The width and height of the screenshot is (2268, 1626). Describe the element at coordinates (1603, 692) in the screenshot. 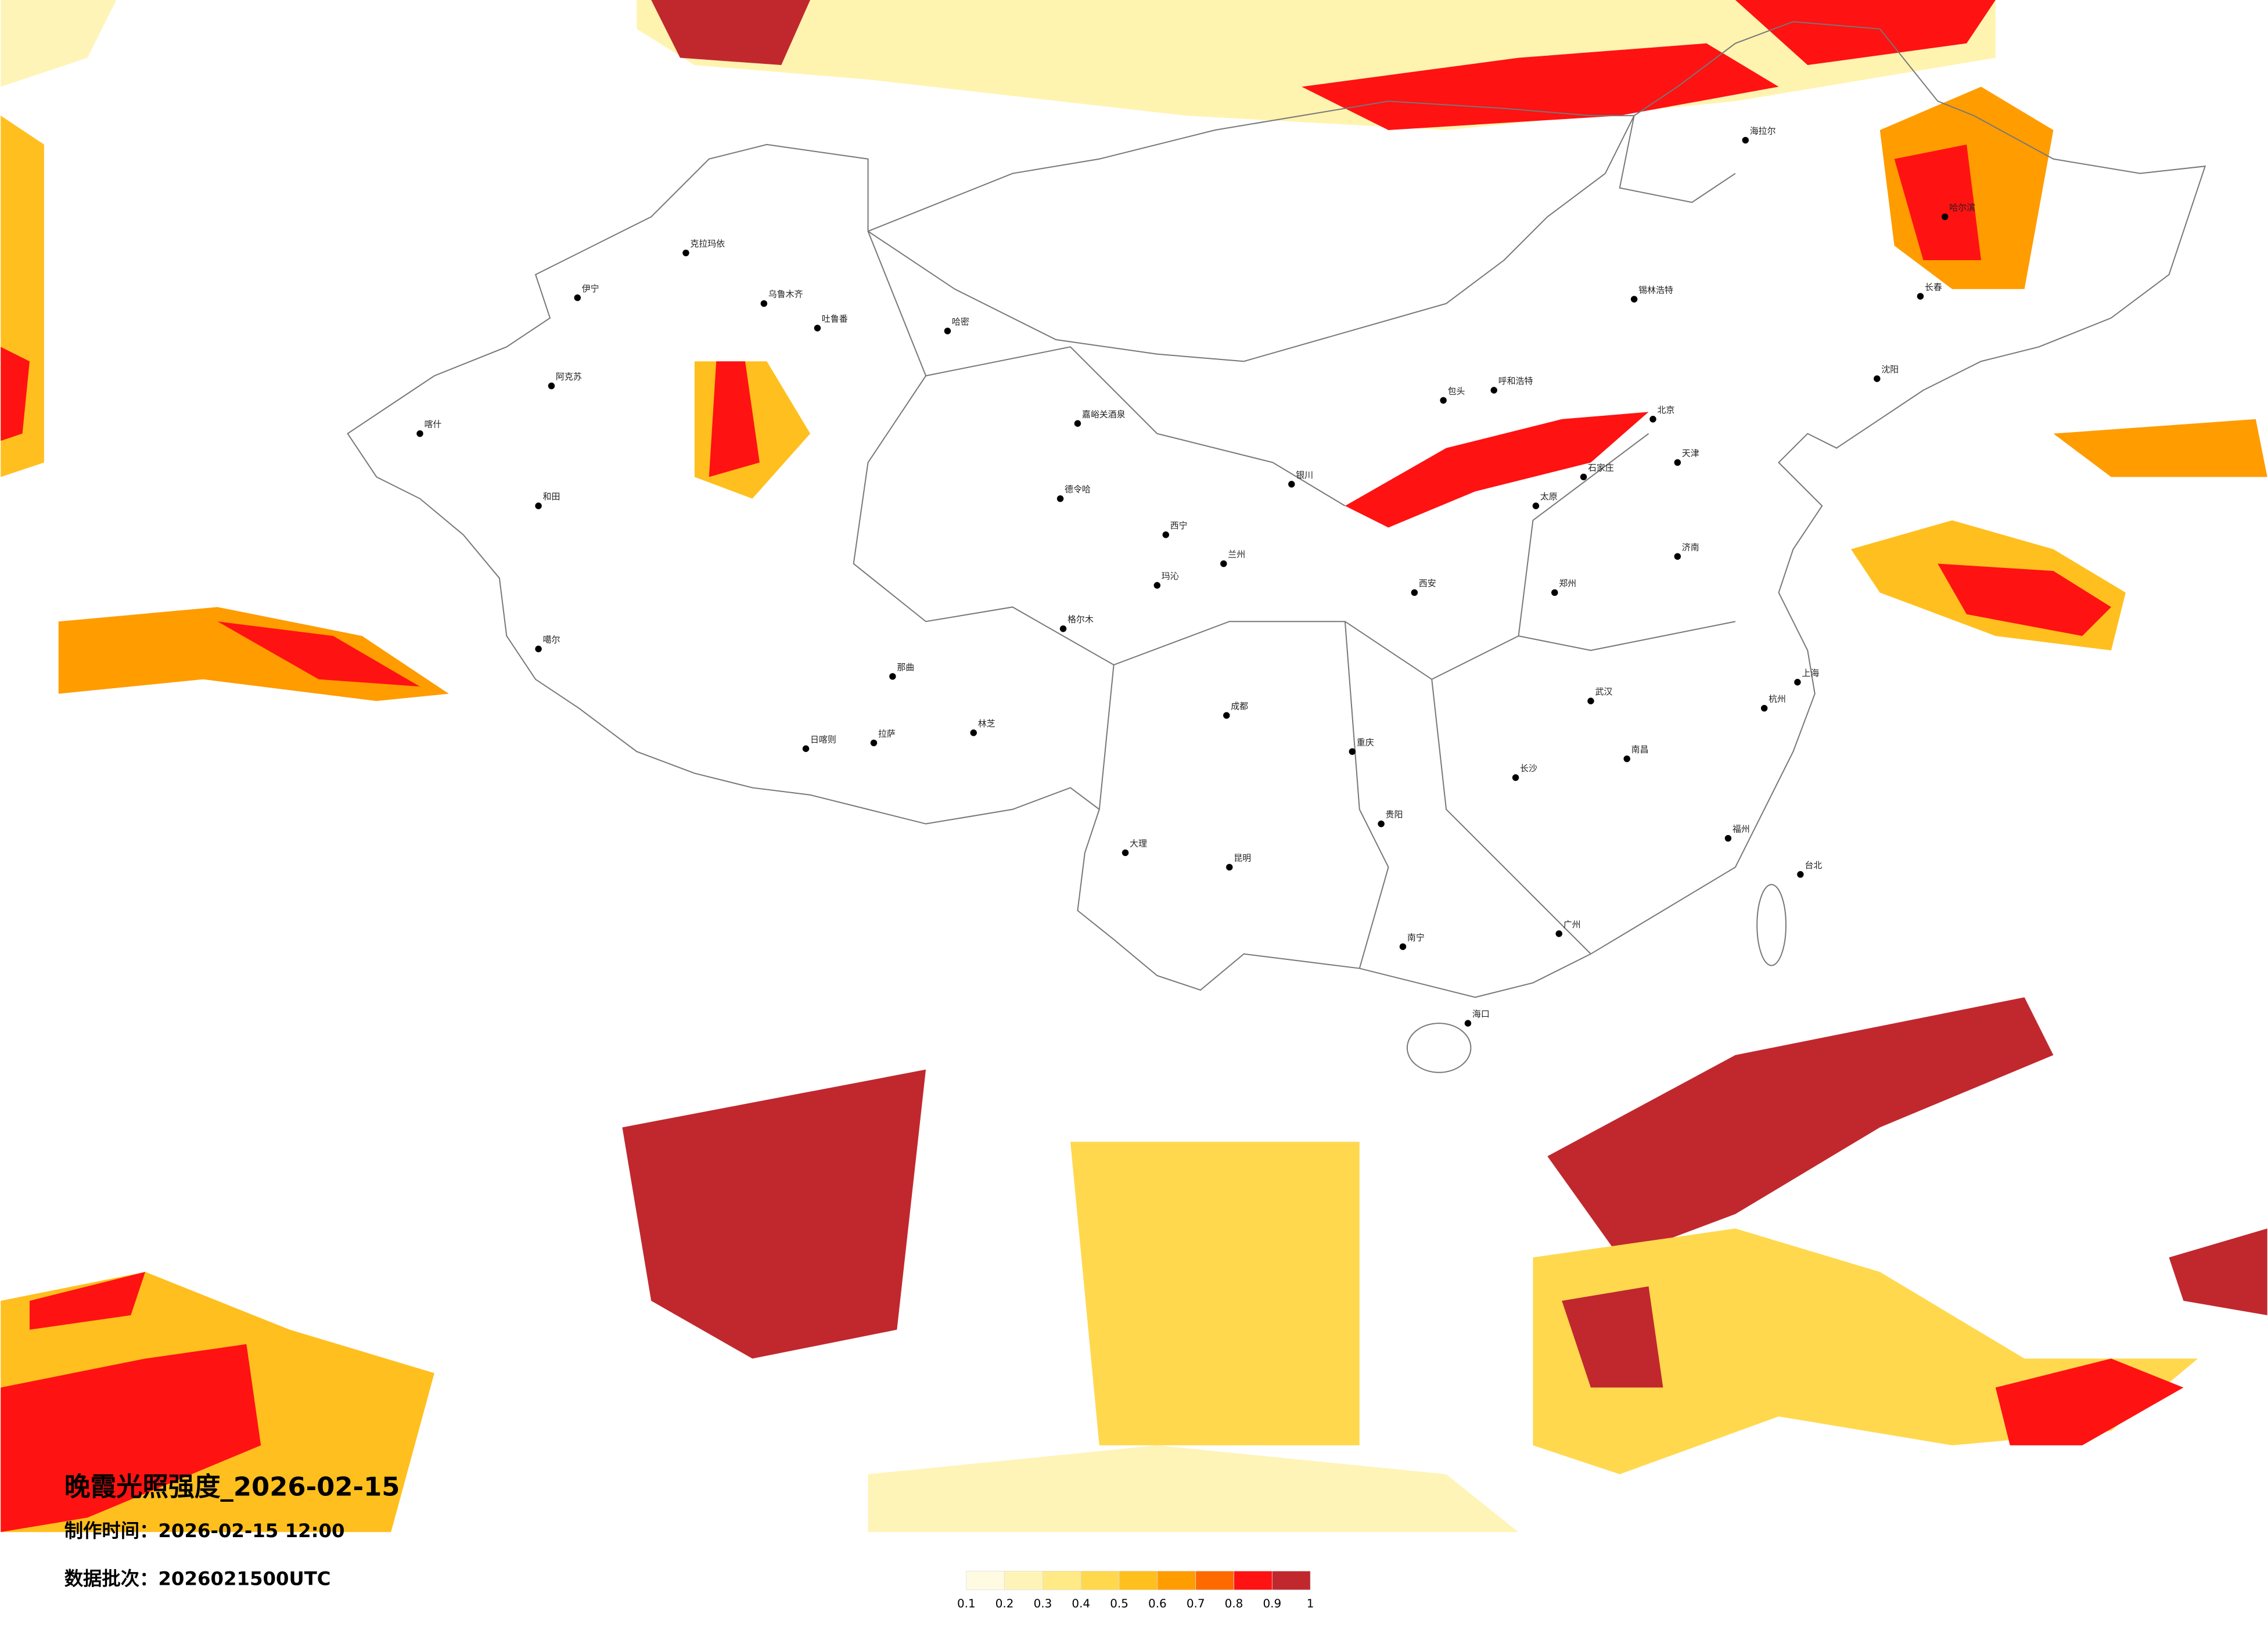

I see `city-label: 武汉` at that location.